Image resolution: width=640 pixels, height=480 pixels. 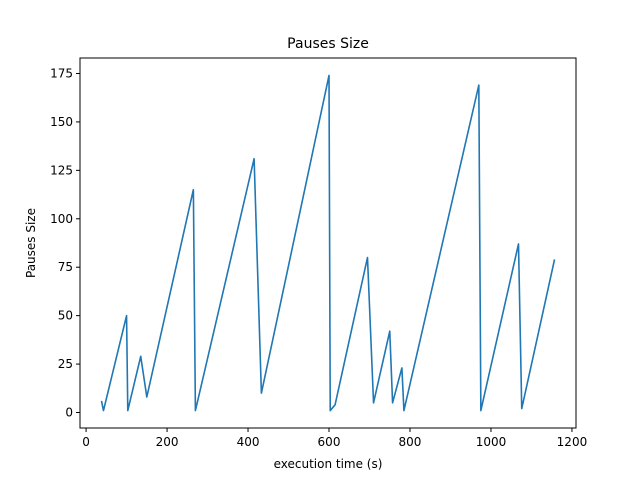 What do you see at coordinates (328, 44) in the screenshot?
I see `chart-title: Pauses Size` at bounding box center [328, 44].